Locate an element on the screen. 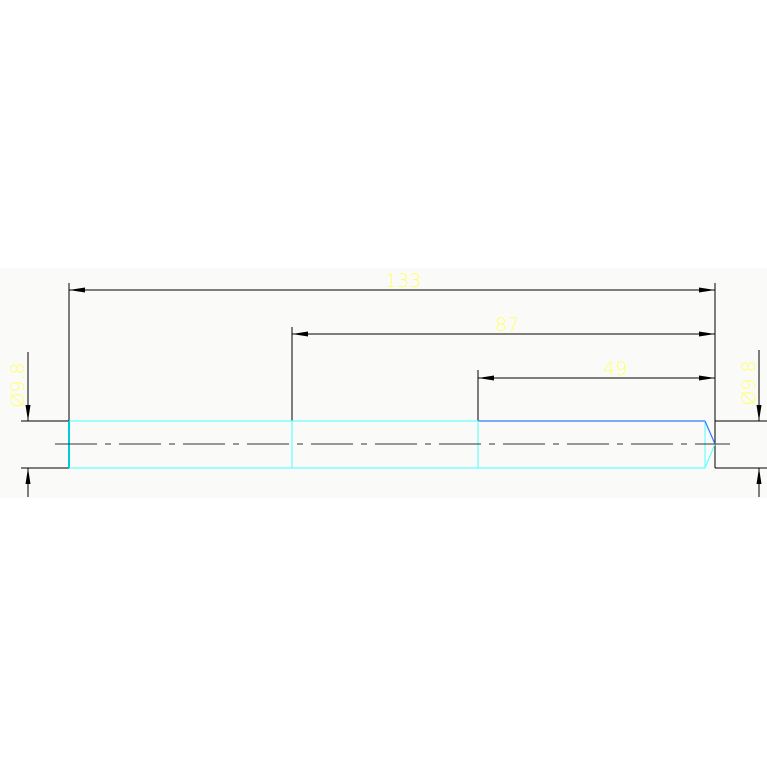 The image size is (767, 767). dimension-text-49: 49 is located at coordinates (615, 369).